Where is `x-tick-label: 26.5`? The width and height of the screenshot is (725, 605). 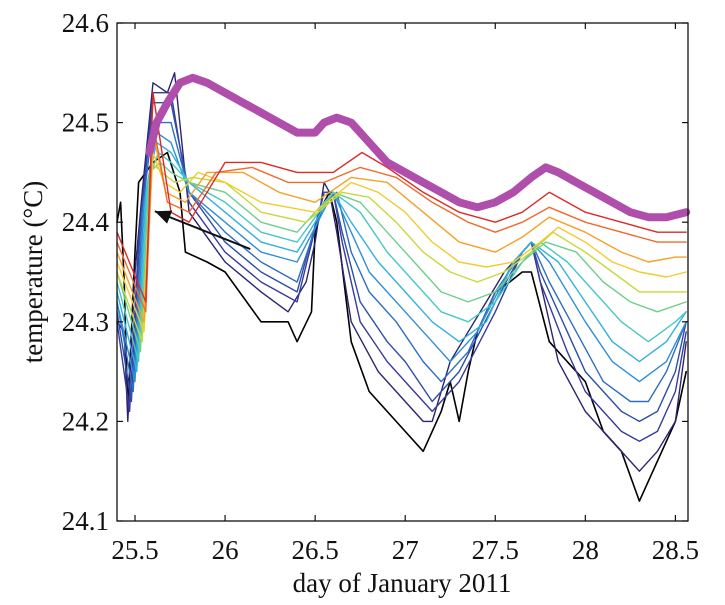
x-tick-label: 26.5 is located at coordinates (315, 550).